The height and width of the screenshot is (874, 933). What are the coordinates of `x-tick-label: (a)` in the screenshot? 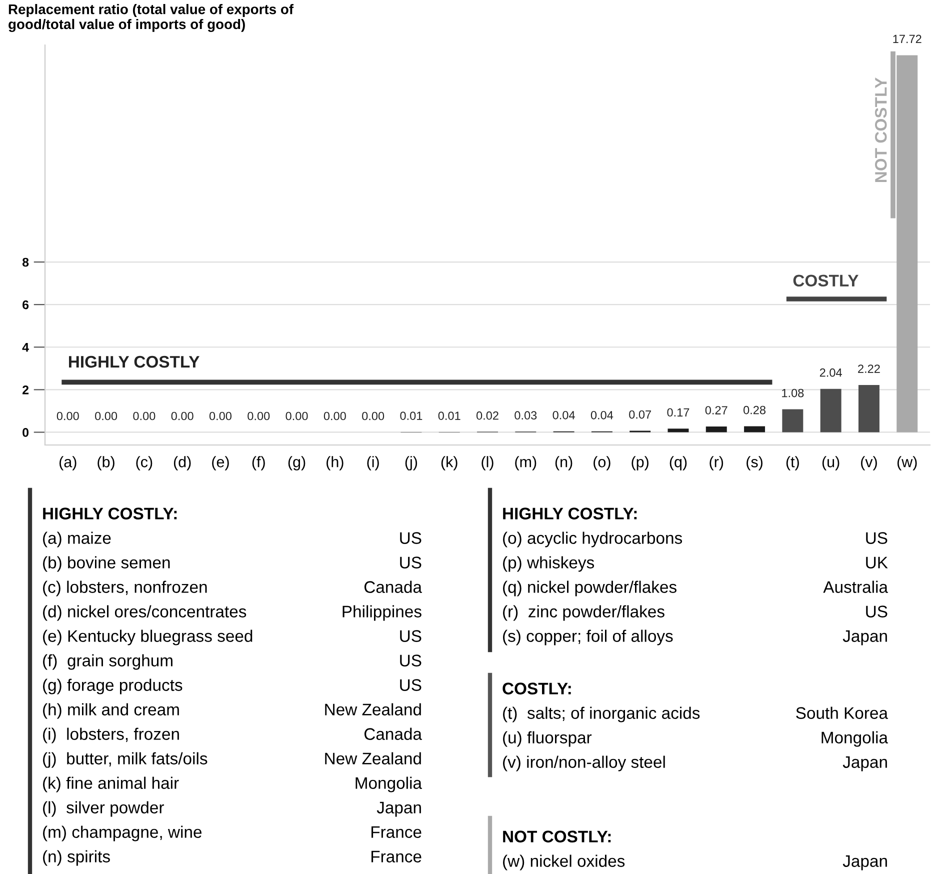 It's located at (68, 463).